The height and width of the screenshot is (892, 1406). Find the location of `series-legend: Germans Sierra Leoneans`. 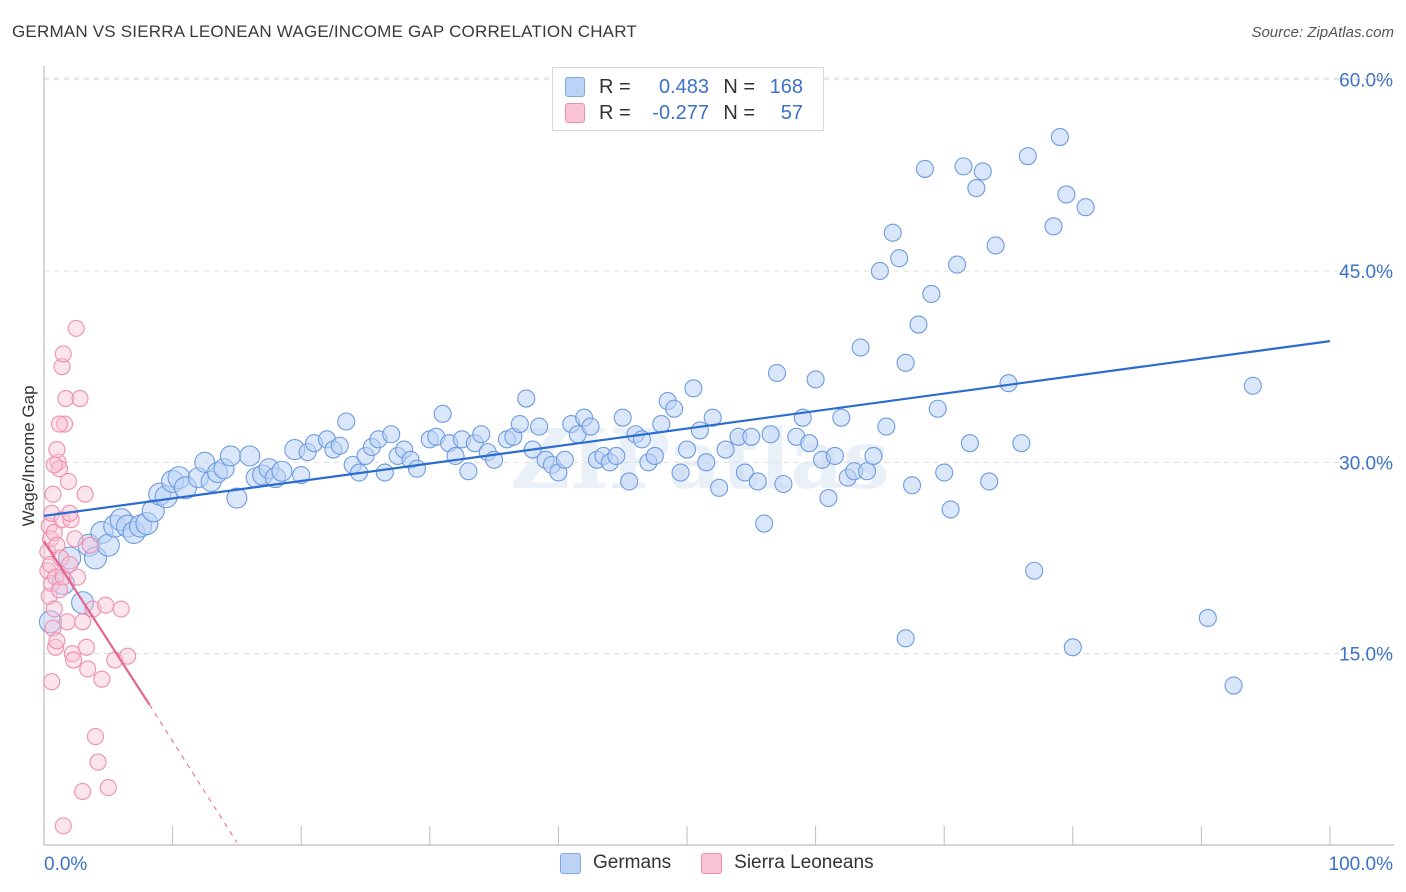

series-legend: Germans Sierra Leoneans is located at coordinates (732, 863).